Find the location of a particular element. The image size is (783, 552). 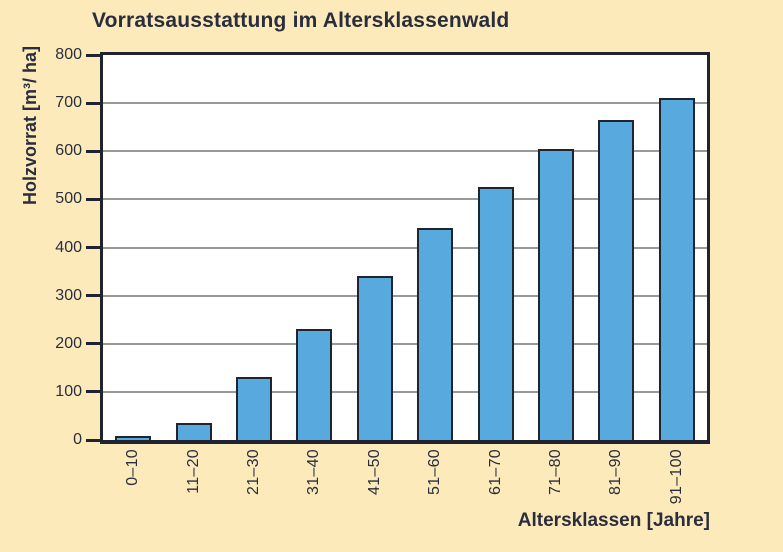

x-tick-label: 21–30 is located at coordinates (254, 472).